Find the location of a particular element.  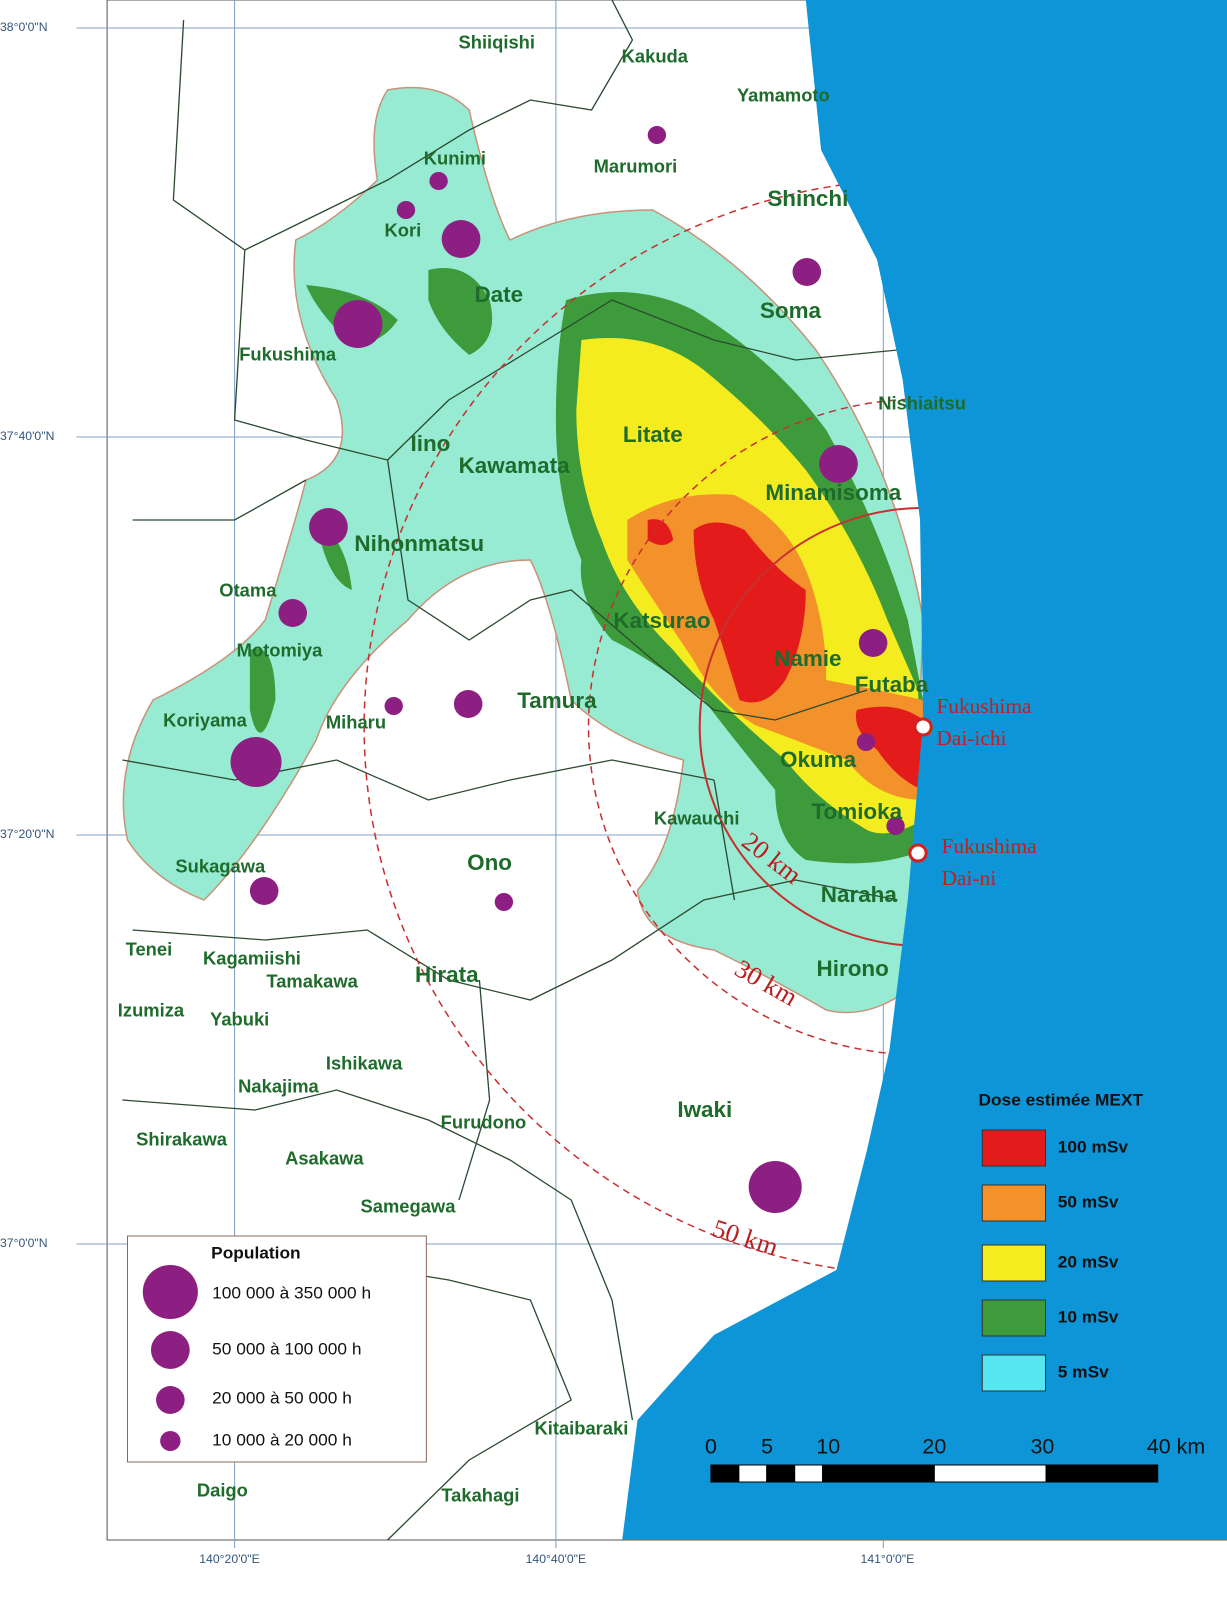

place-label: Otama is located at coordinates (248, 591).